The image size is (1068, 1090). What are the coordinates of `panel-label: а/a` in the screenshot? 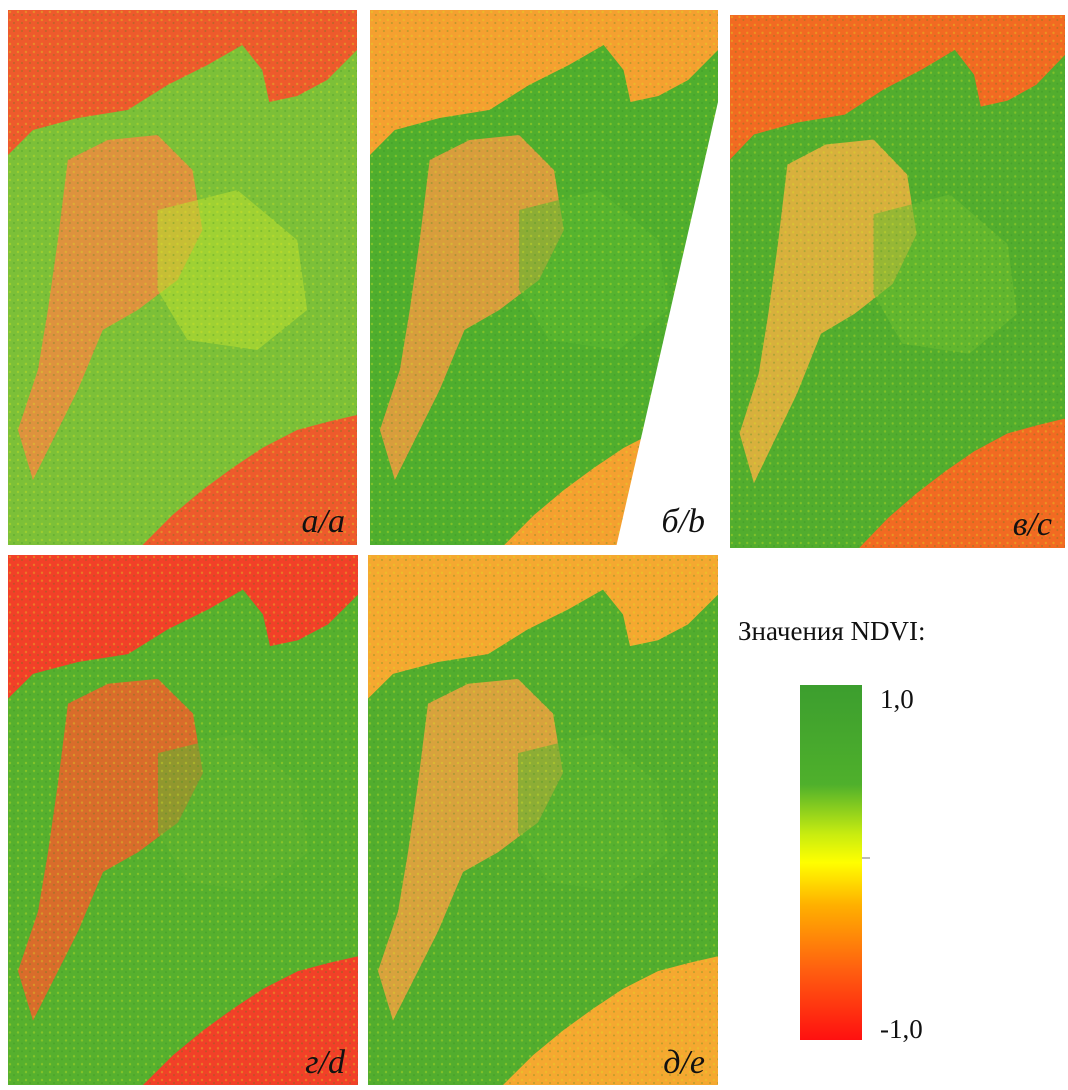 It's located at (323, 521).